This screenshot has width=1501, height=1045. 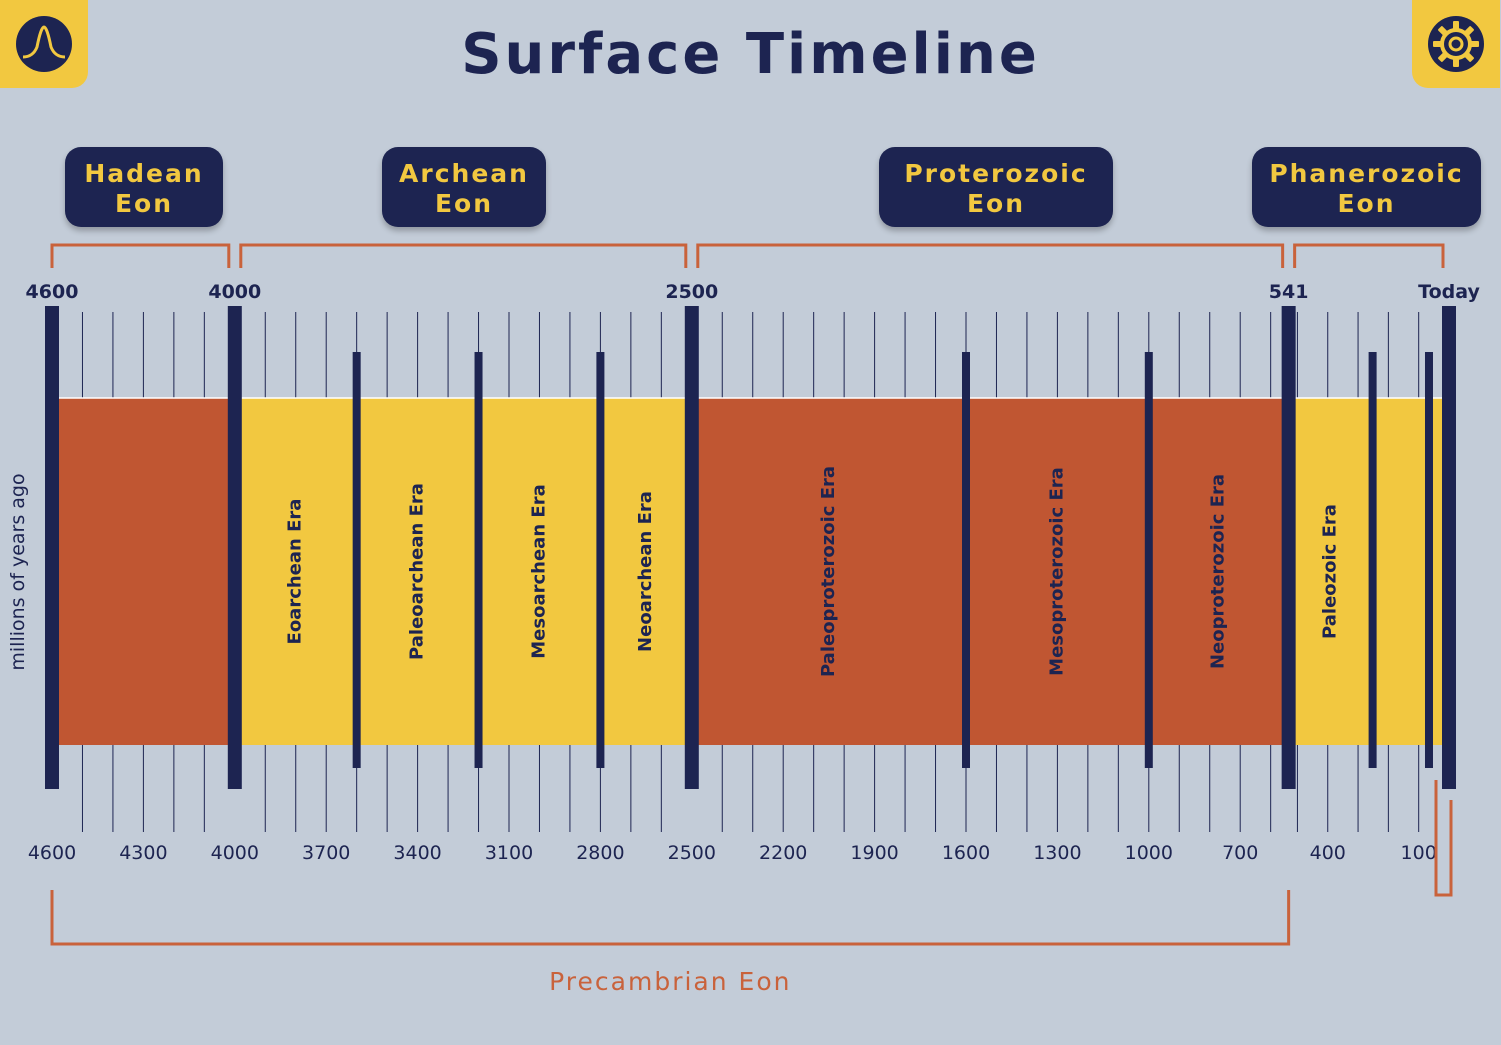 I want to click on axis-tick-label: 2500, so click(x=692, y=853).